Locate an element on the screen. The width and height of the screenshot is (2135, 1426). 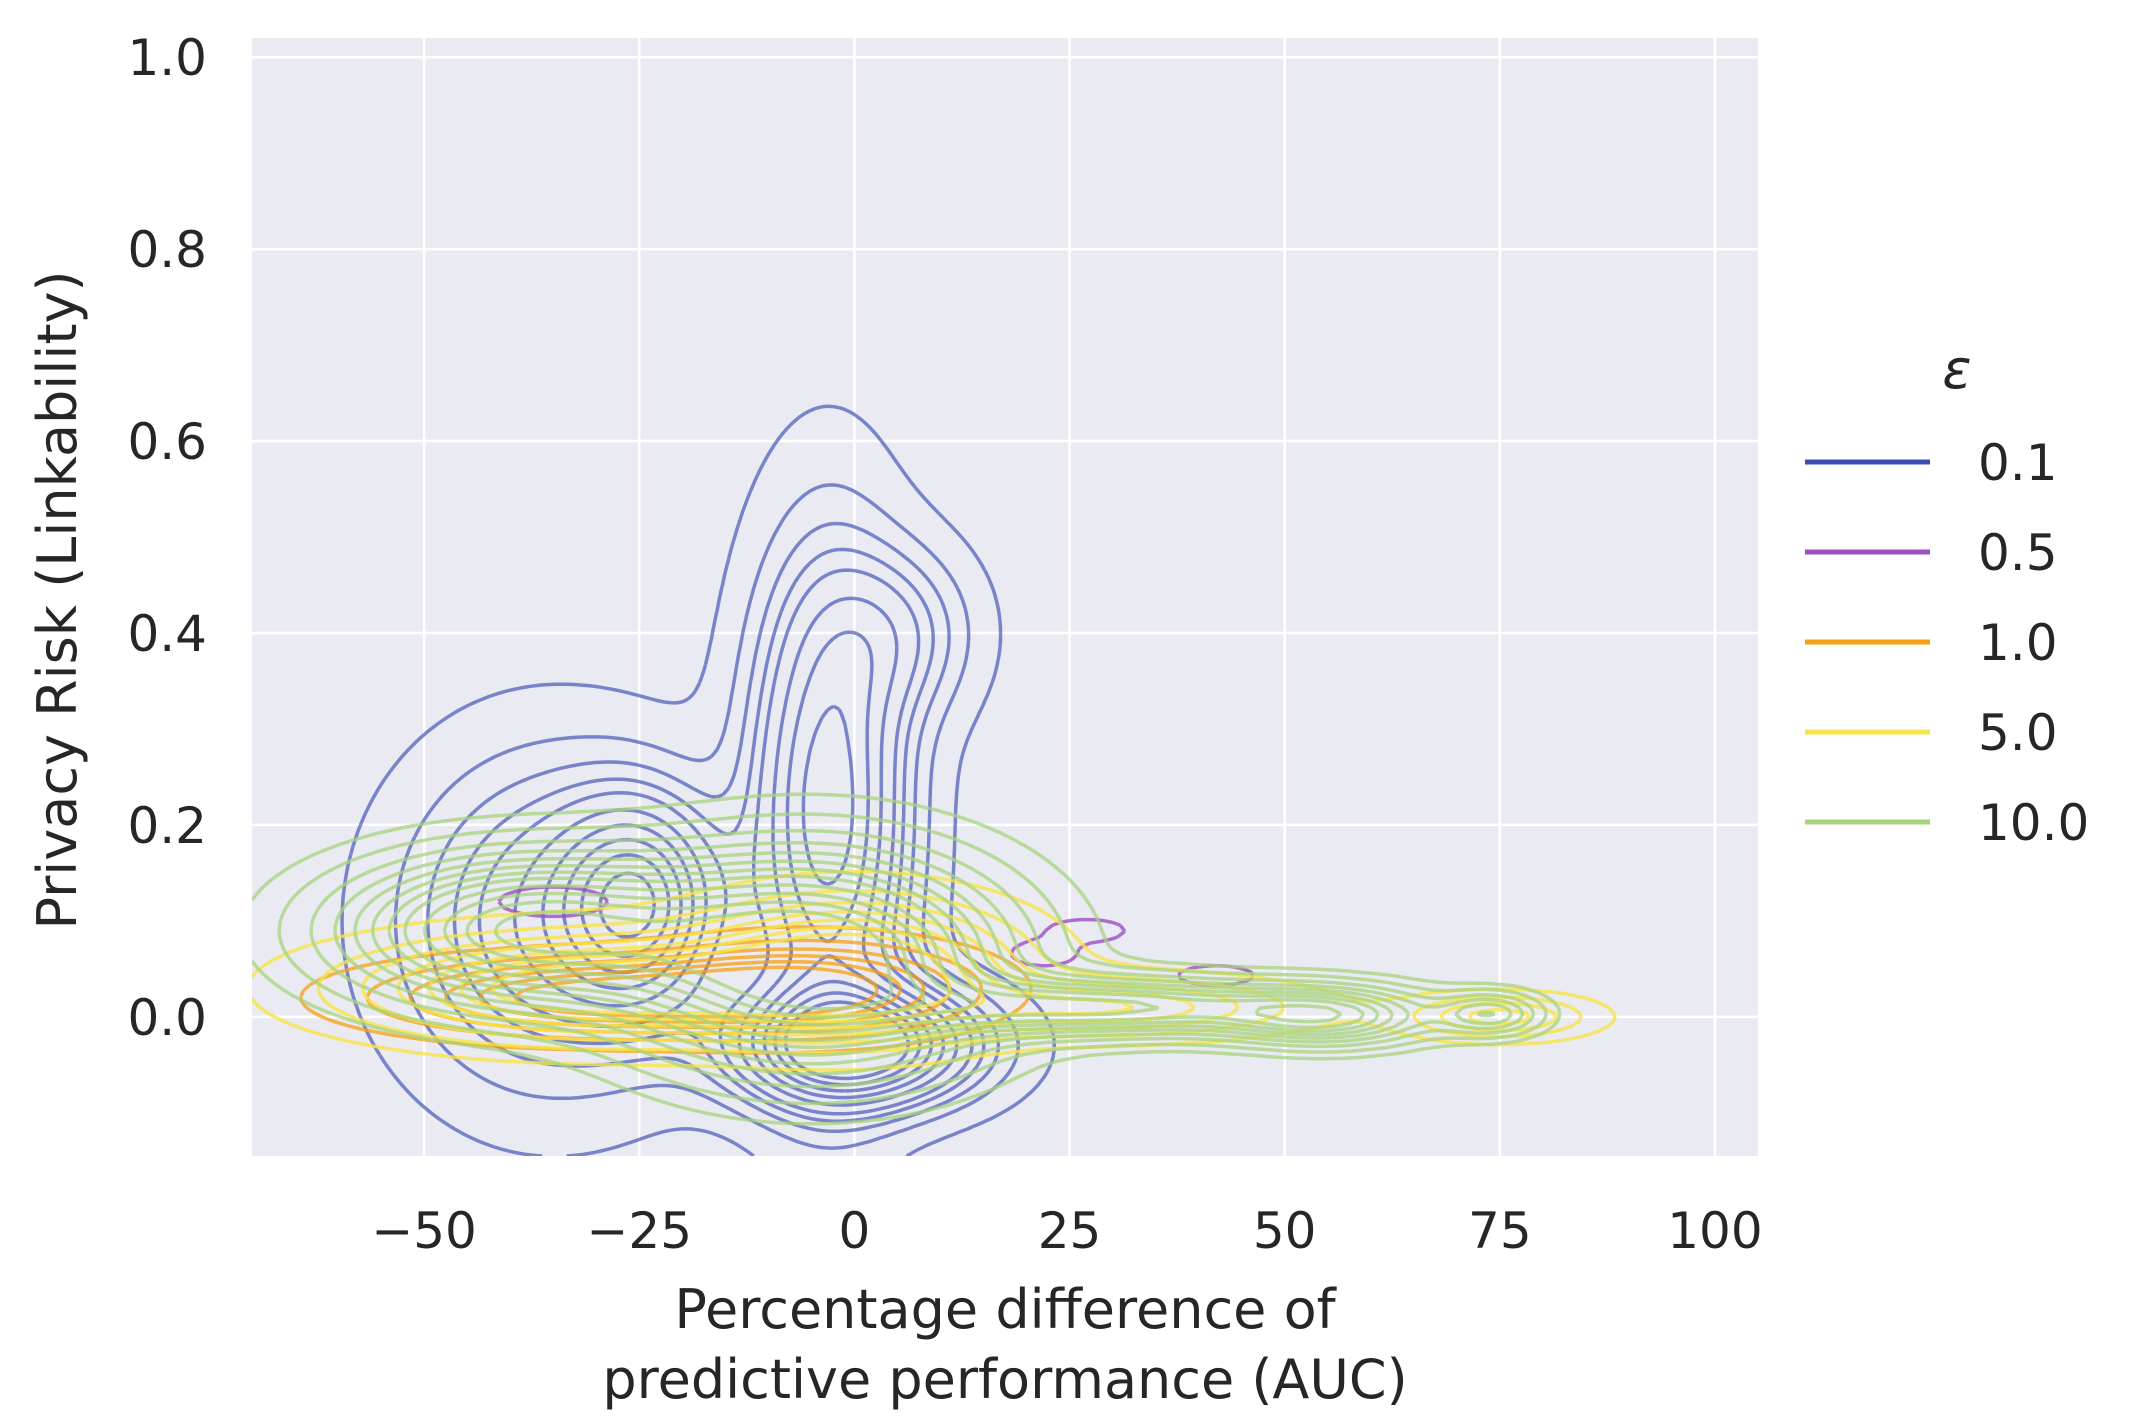
x-tick-label: 50 is located at coordinates (1285, 1231).